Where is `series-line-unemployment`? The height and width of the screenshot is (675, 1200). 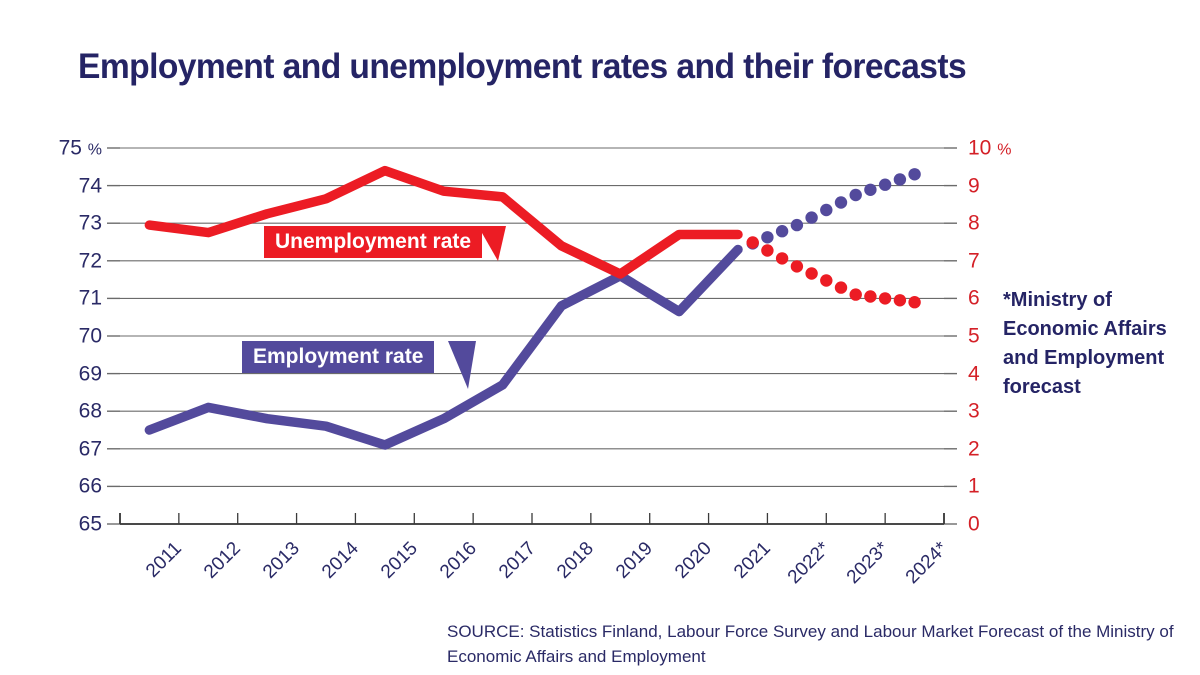
series-line-unemployment is located at coordinates (443, 222).